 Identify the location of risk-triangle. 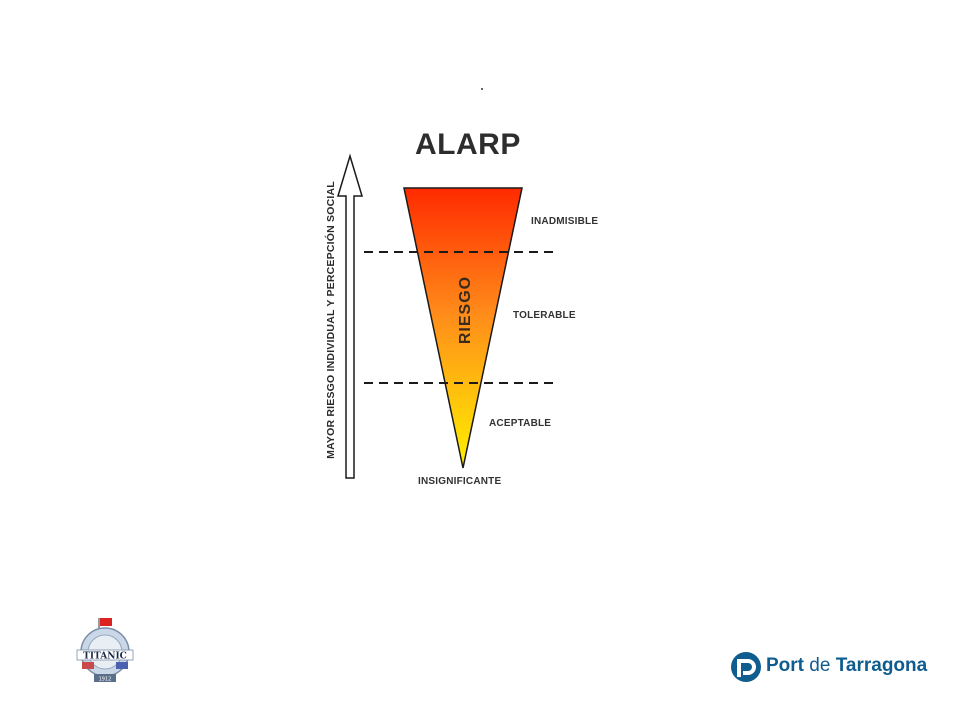
(463, 328).